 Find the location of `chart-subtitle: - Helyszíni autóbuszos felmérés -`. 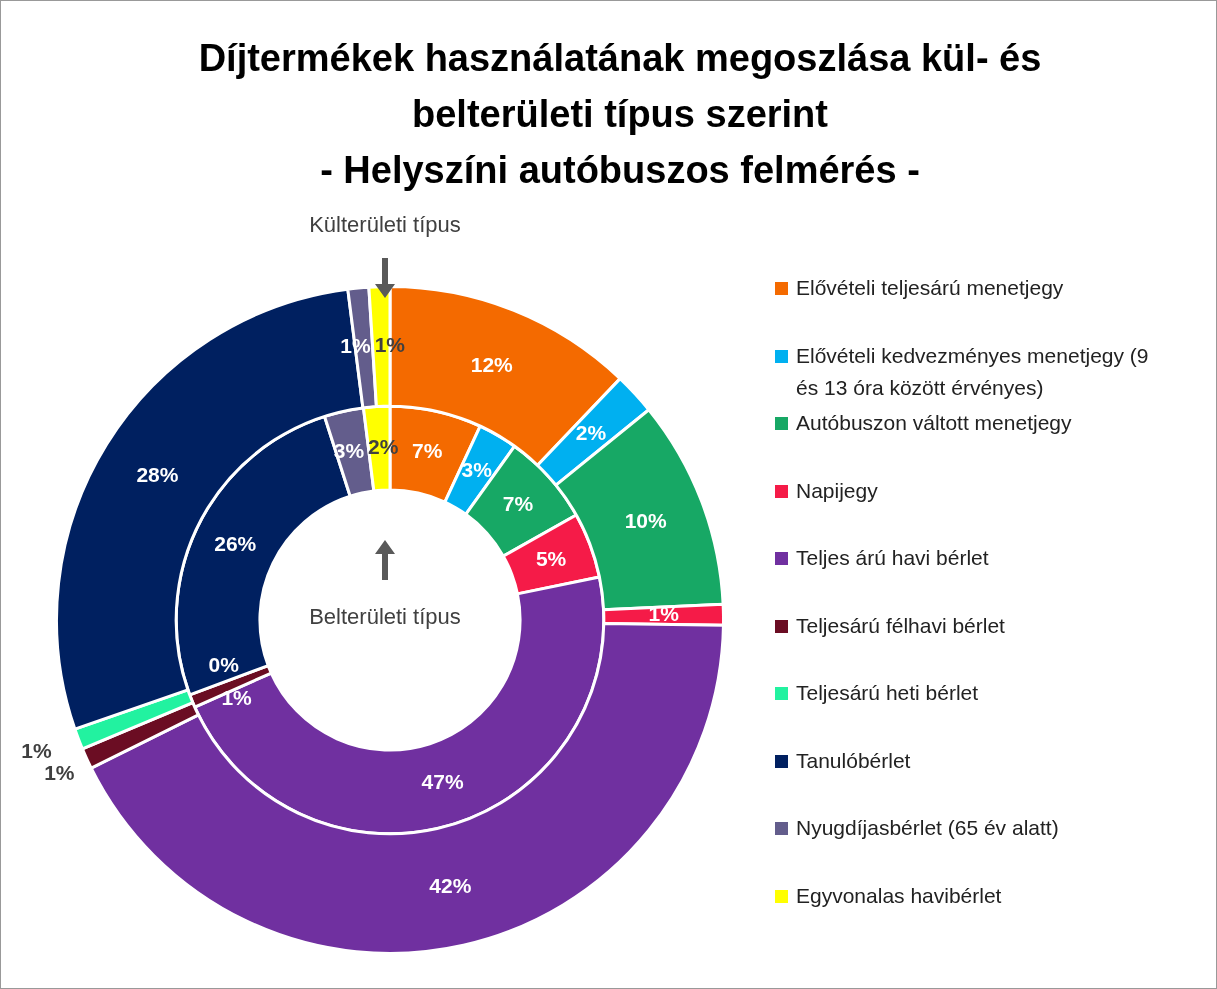

chart-subtitle: - Helyszíni autóbuszos felmérés - is located at coordinates (620, 170).